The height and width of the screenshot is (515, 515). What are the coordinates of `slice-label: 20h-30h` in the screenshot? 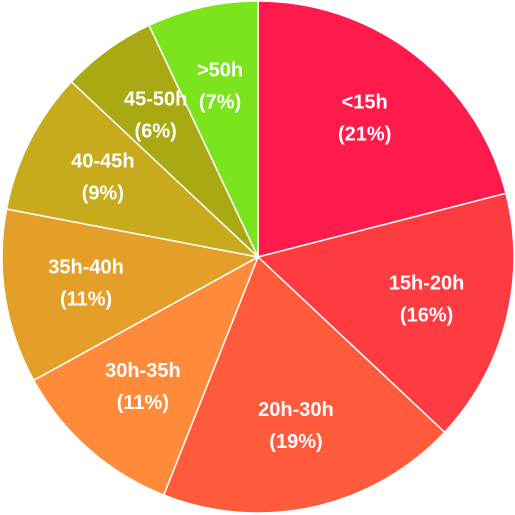 It's located at (296, 410).